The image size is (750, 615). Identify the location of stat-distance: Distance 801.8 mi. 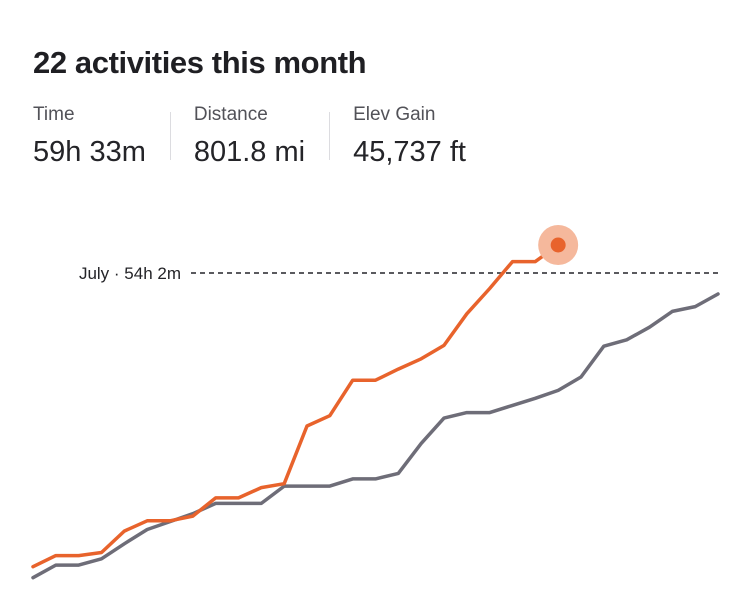
(249, 136).